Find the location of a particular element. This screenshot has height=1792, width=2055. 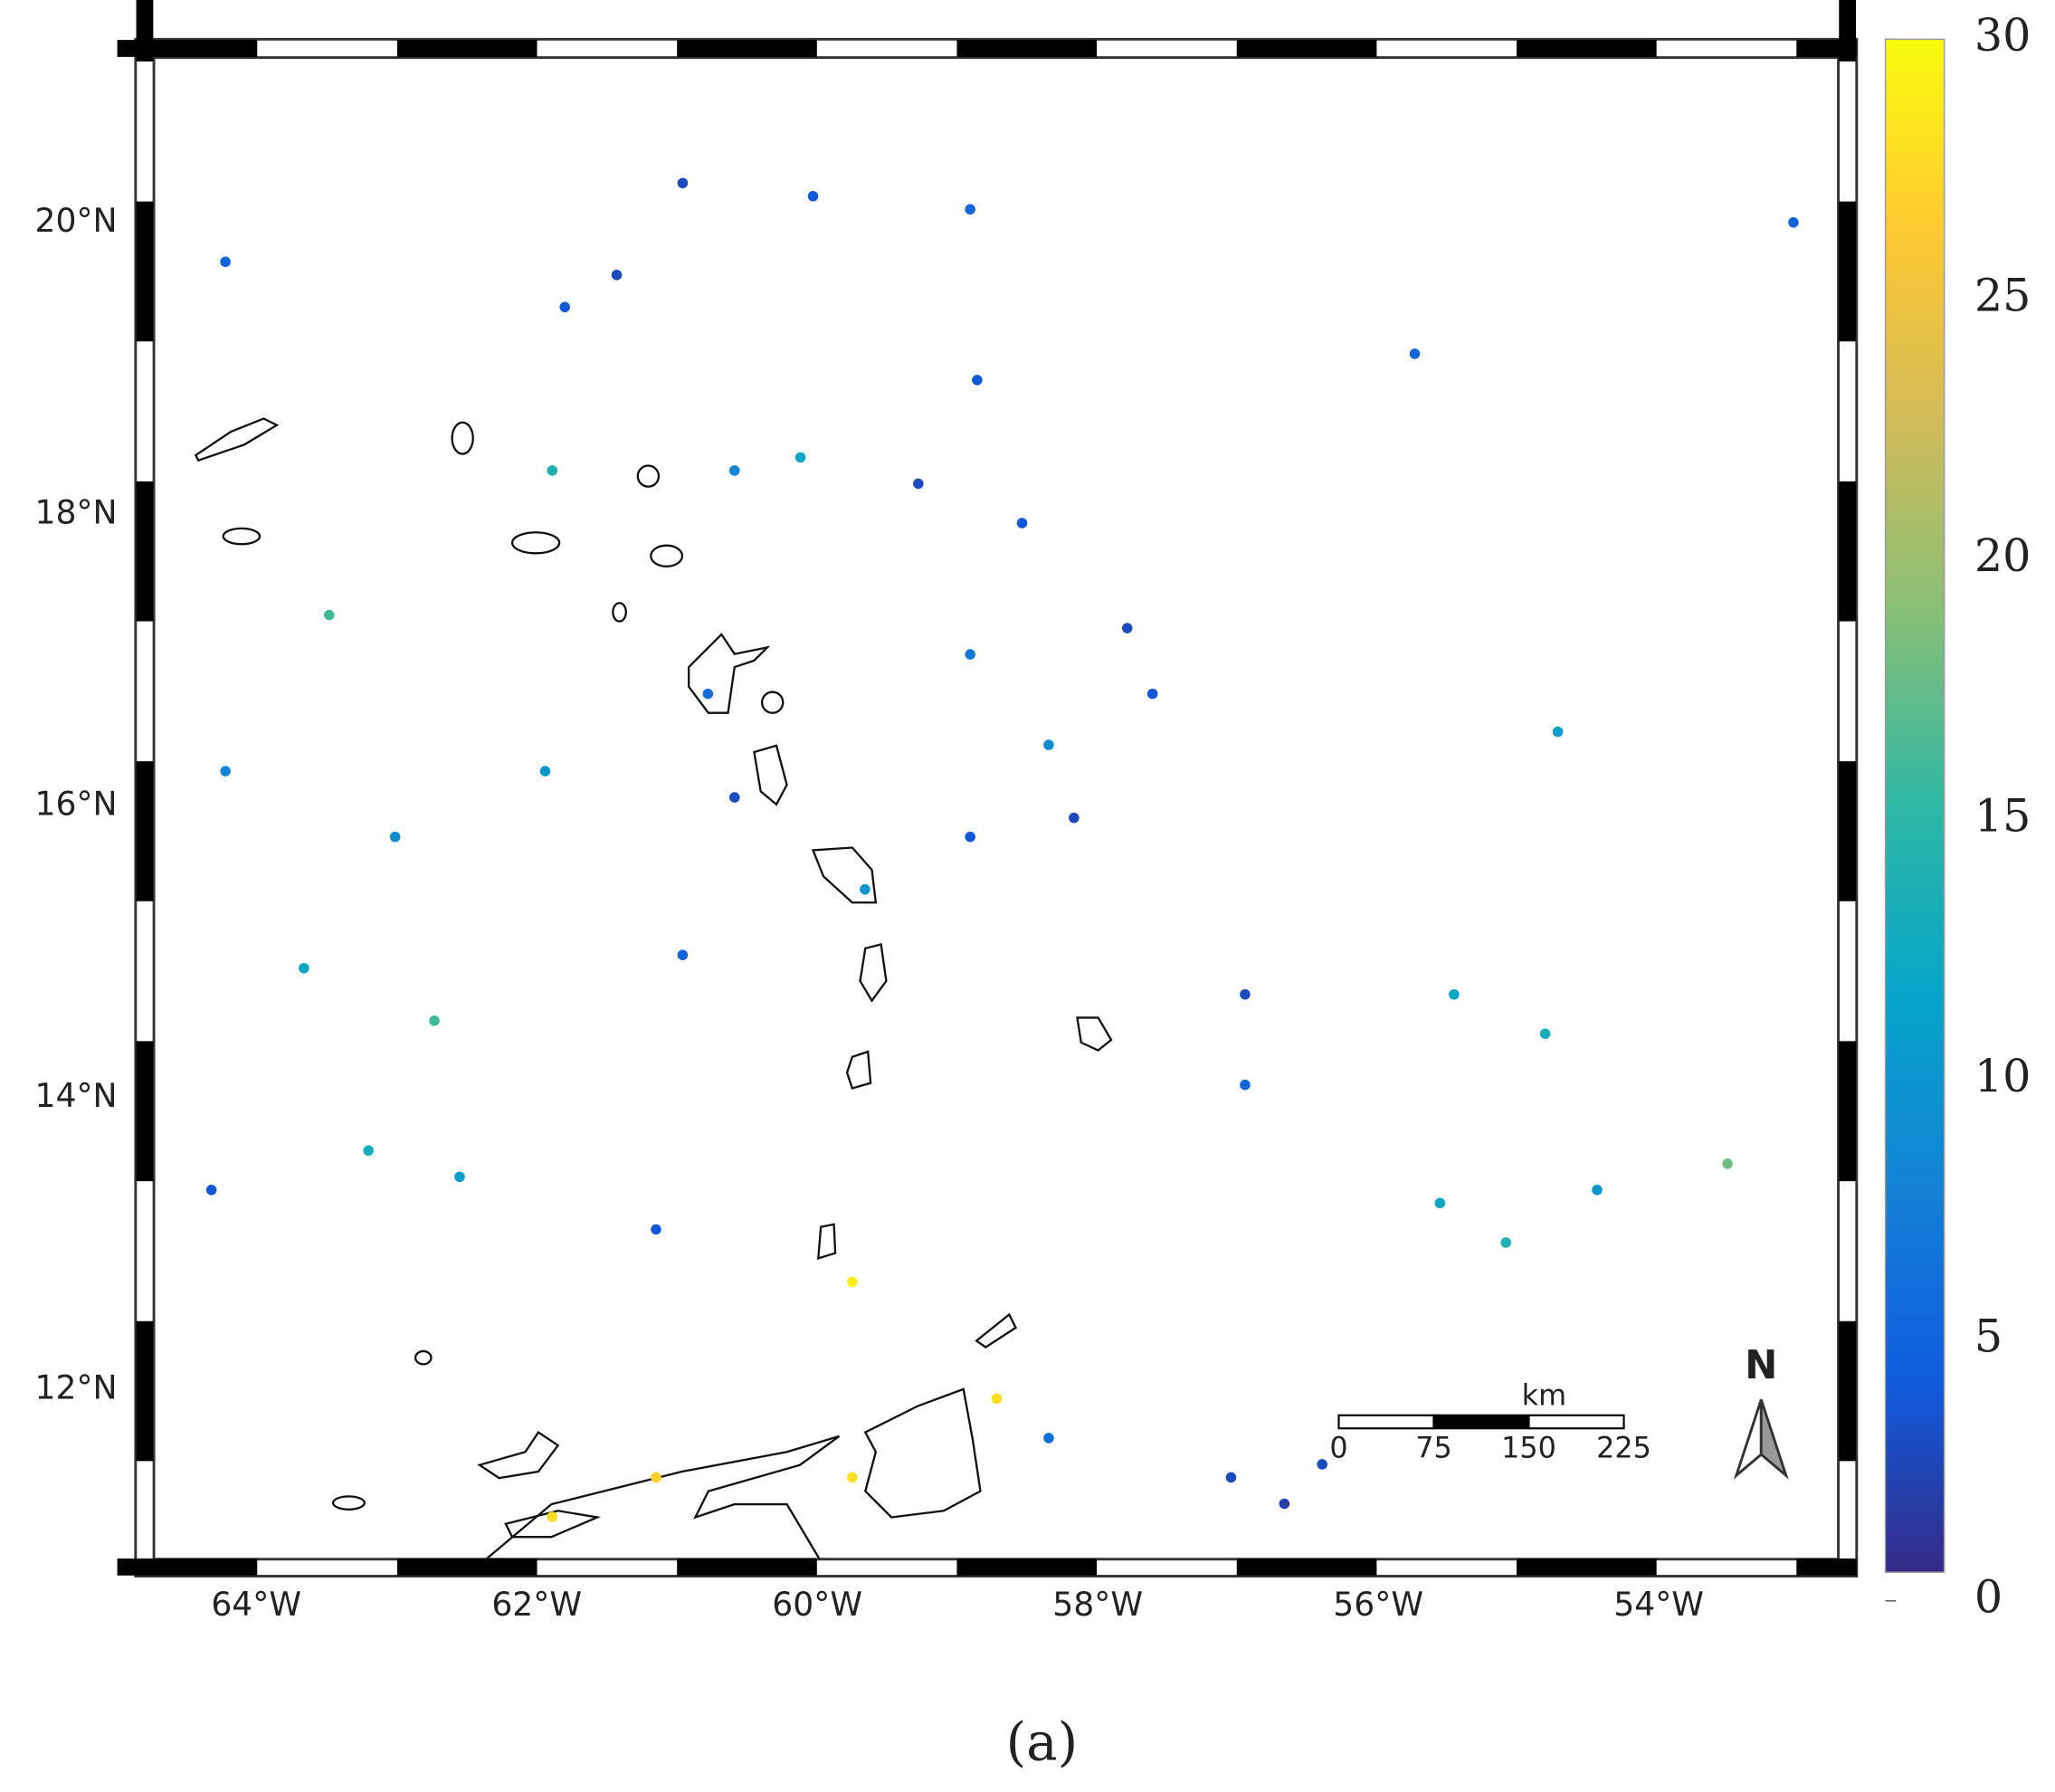

colorbar-tick-label: 25 is located at coordinates (2002, 295).